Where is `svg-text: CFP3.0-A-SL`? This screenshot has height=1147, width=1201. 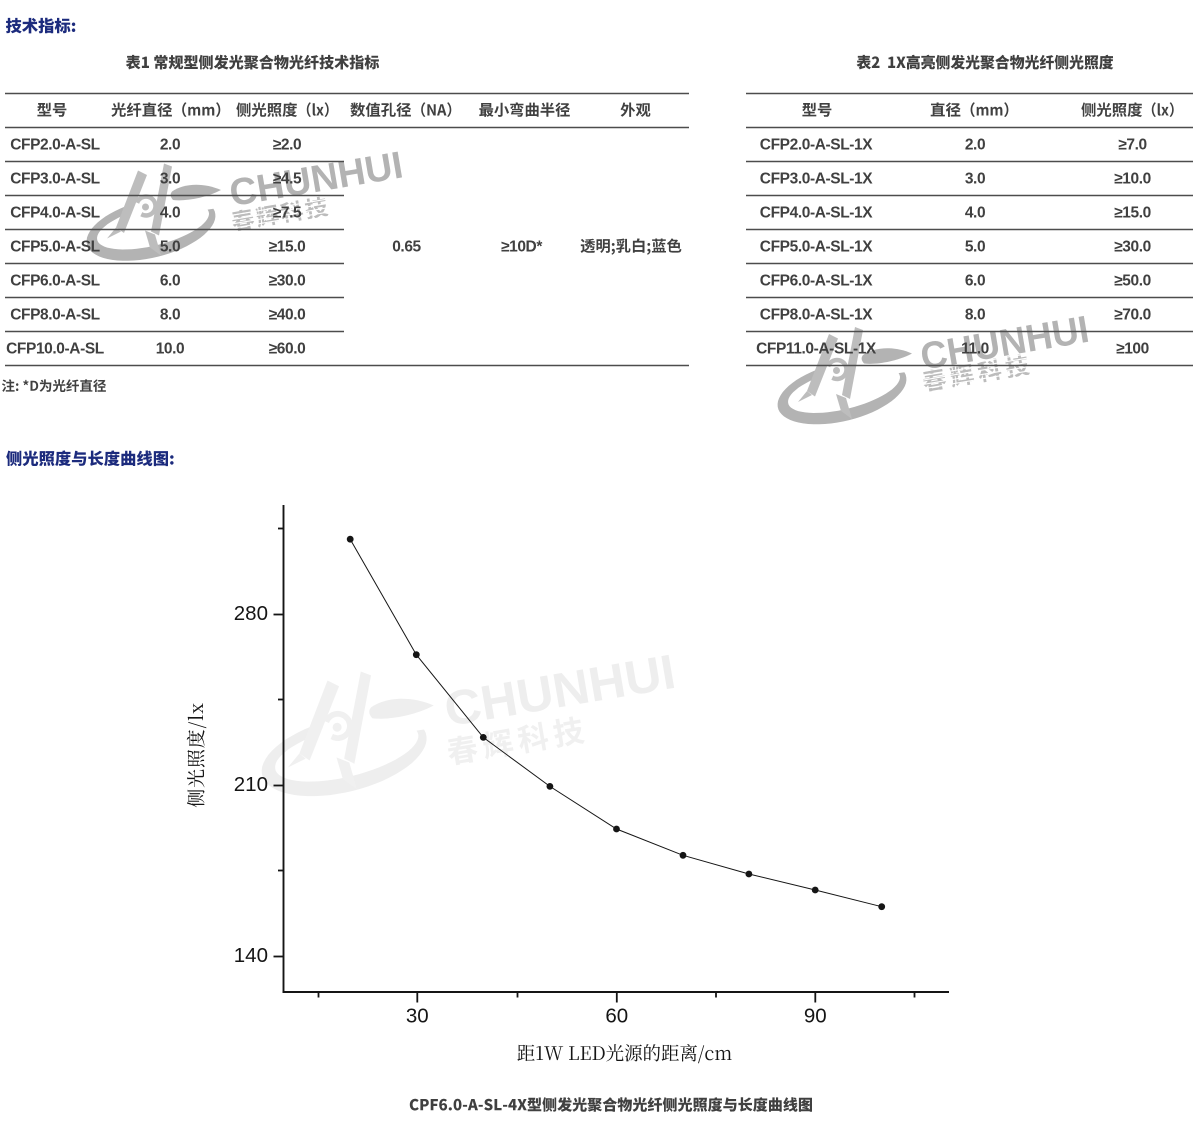 svg-text: CFP3.0-A-SL is located at coordinates (54, 179).